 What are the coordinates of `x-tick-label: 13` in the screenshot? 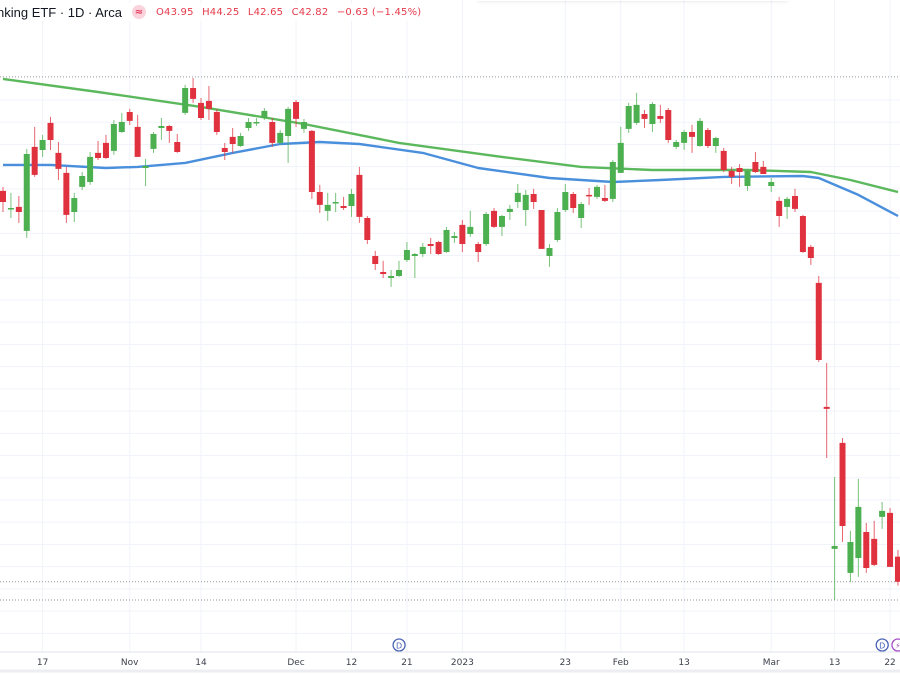 It's located at (834, 663).